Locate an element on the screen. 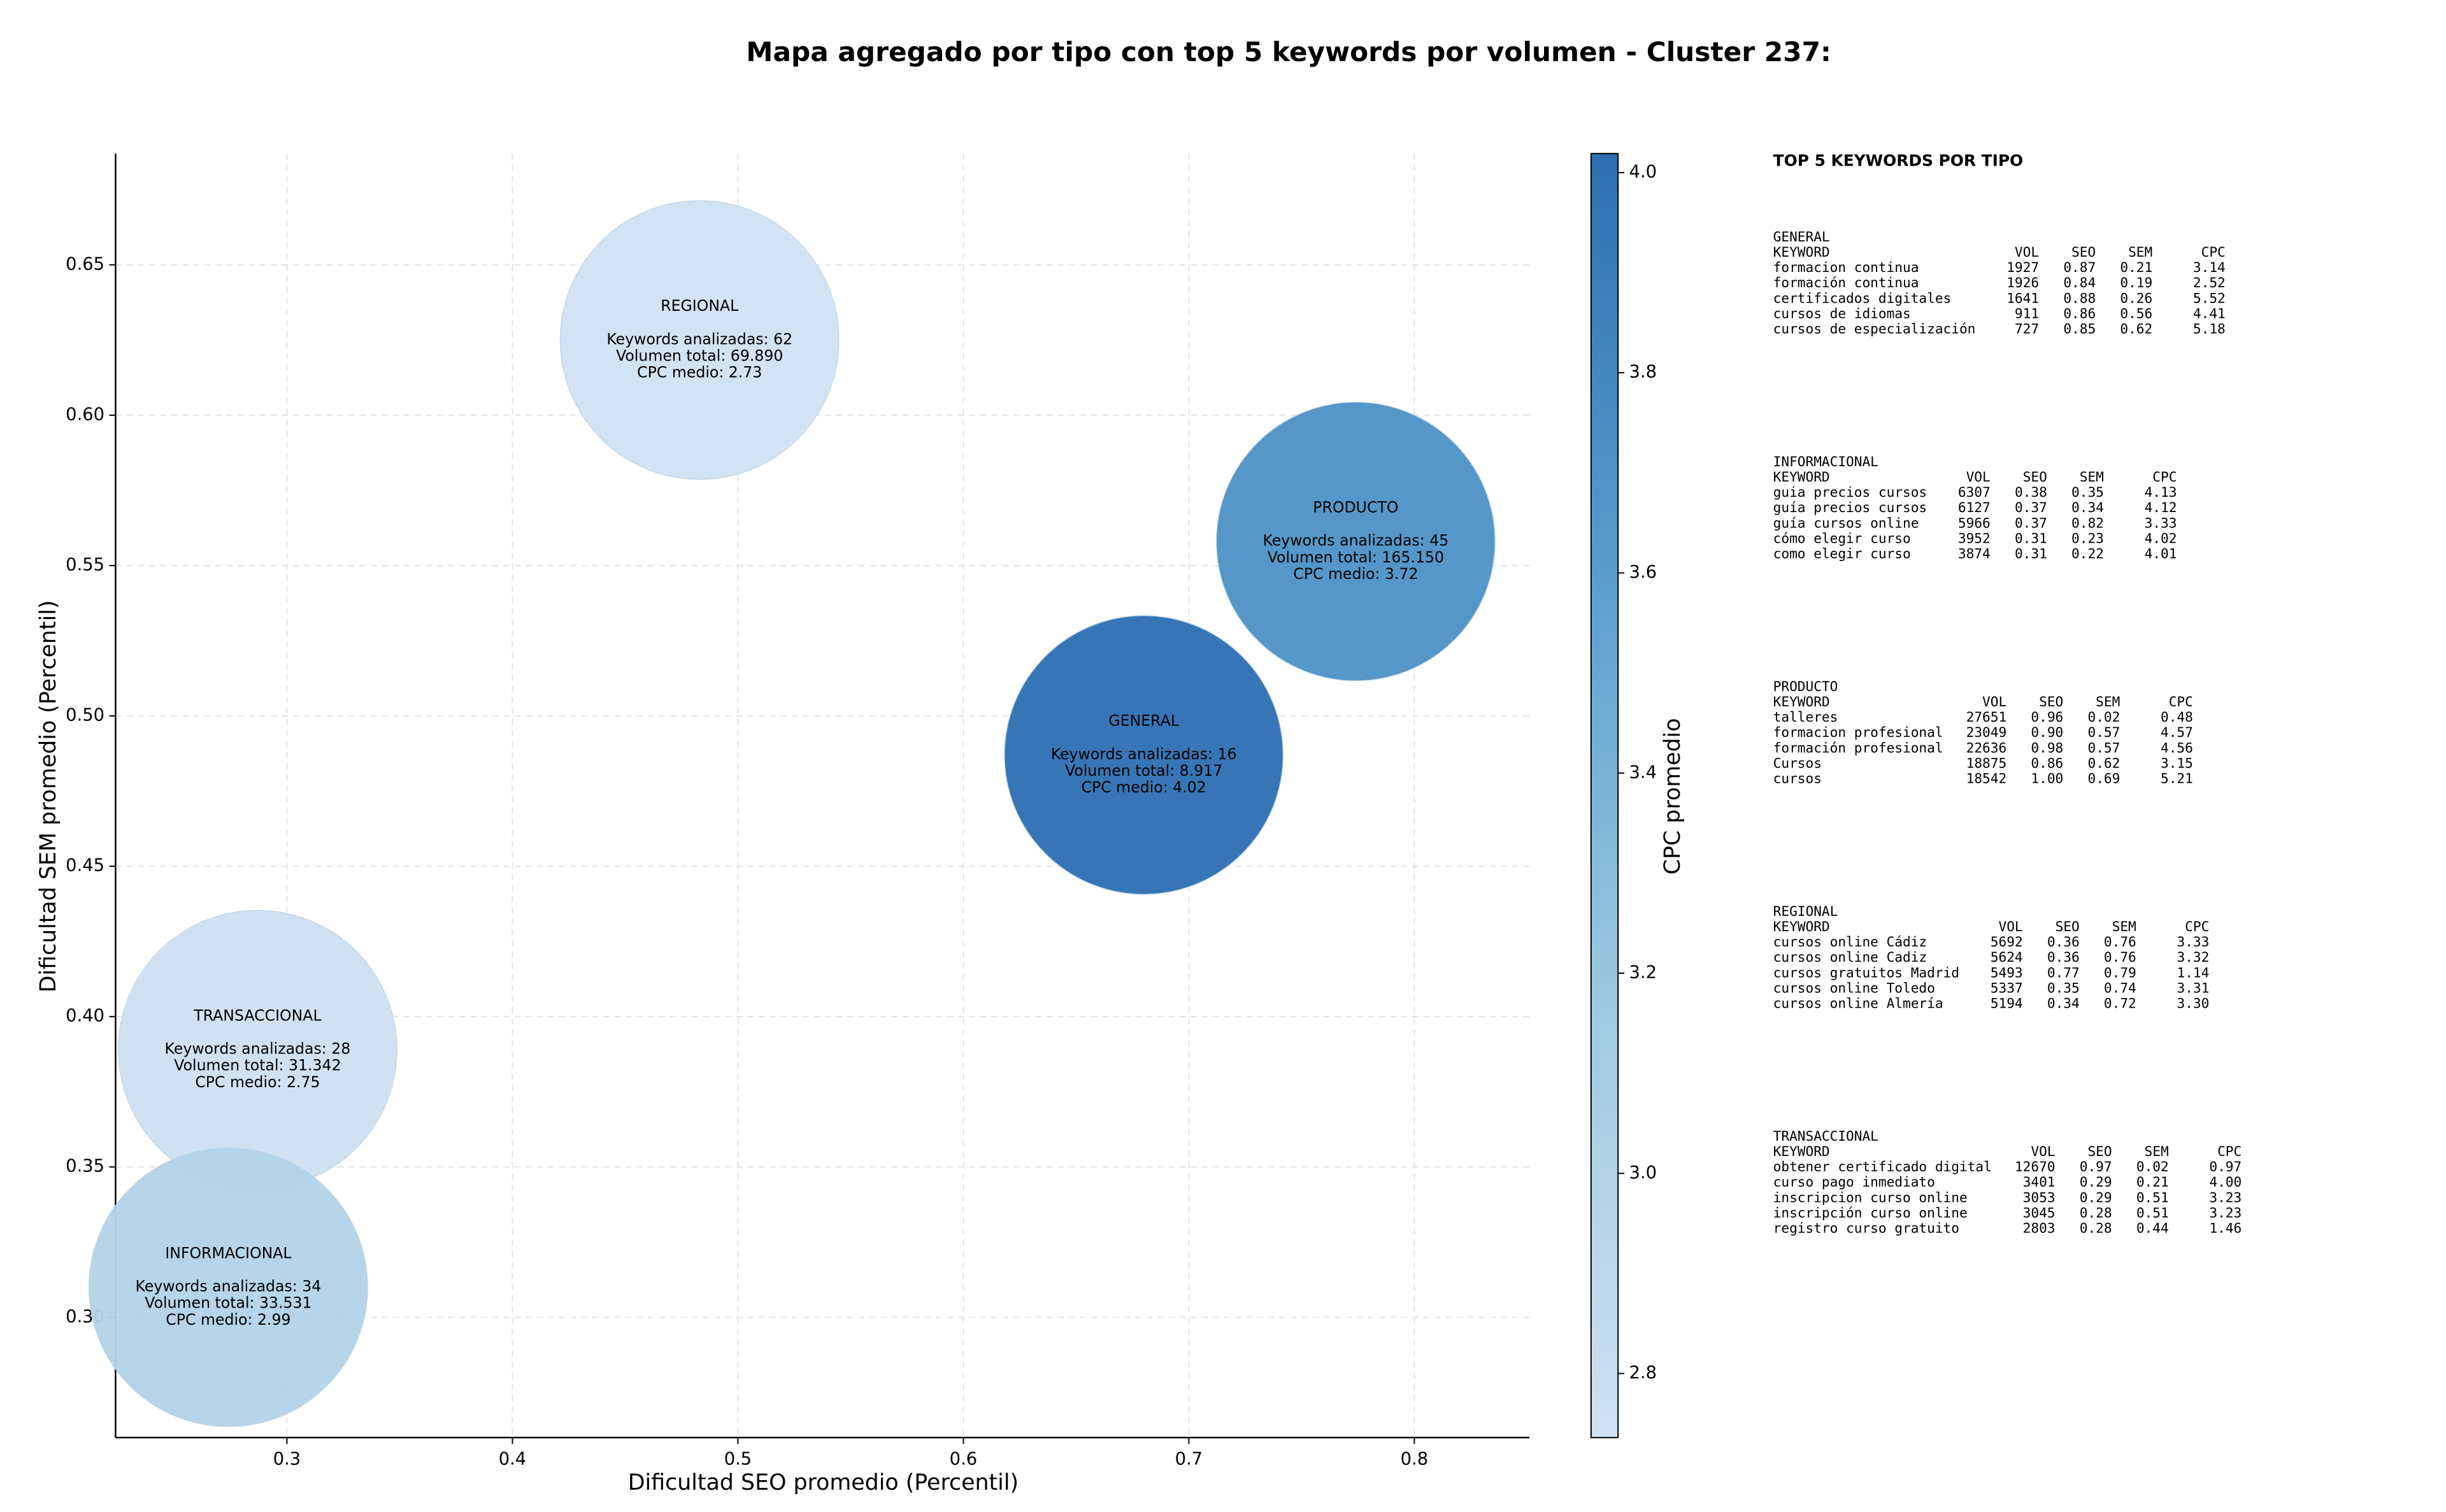 This screenshot has height=1512, width=2446. bubble-label: Volumen total: 69.890 is located at coordinates (700, 355).